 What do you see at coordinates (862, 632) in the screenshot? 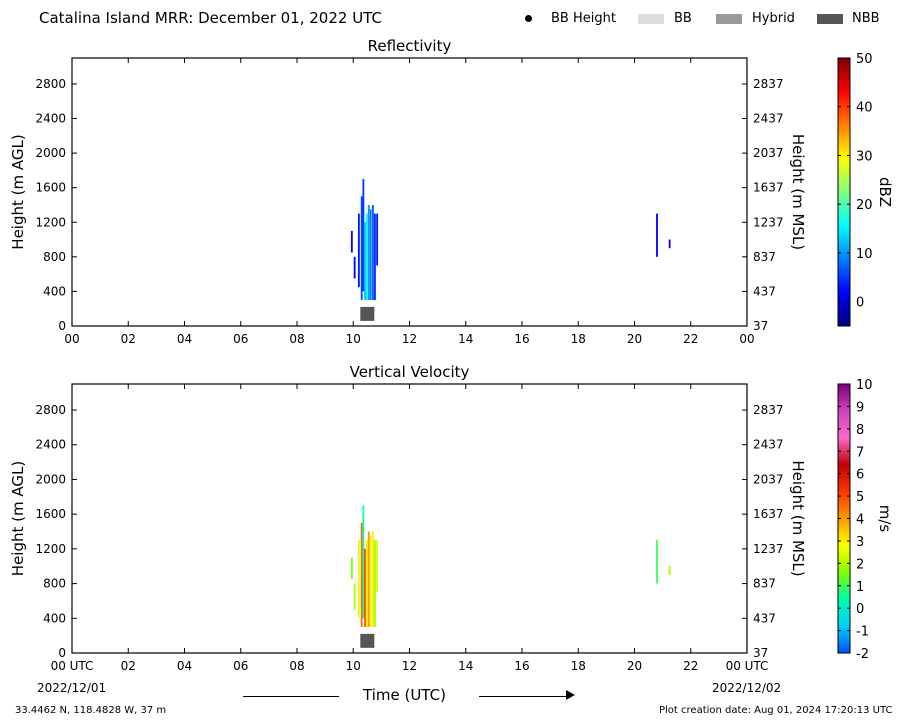
I see `colorbar-tick-label: -1` at bounding box center [862, 632].